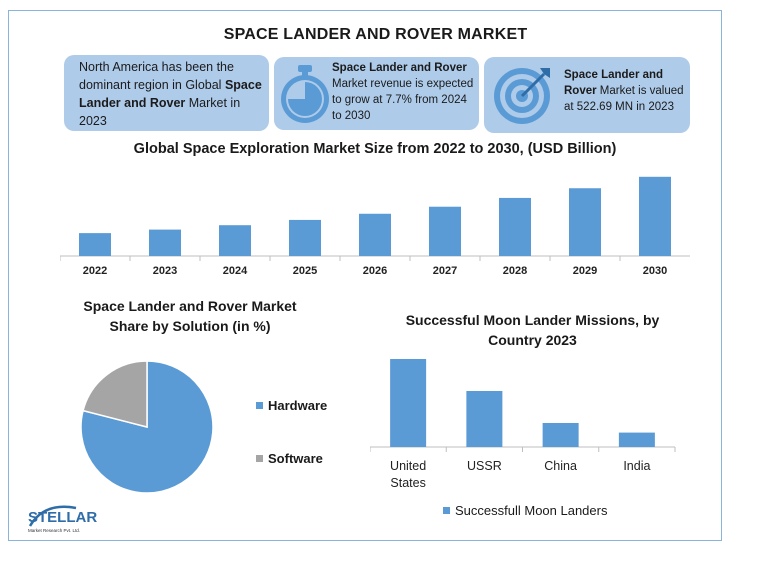  What do you see at coordinates (446, 510) in the screenshot?
I see `legend-swatch-moon-landers` at bounding box center [446, 510].